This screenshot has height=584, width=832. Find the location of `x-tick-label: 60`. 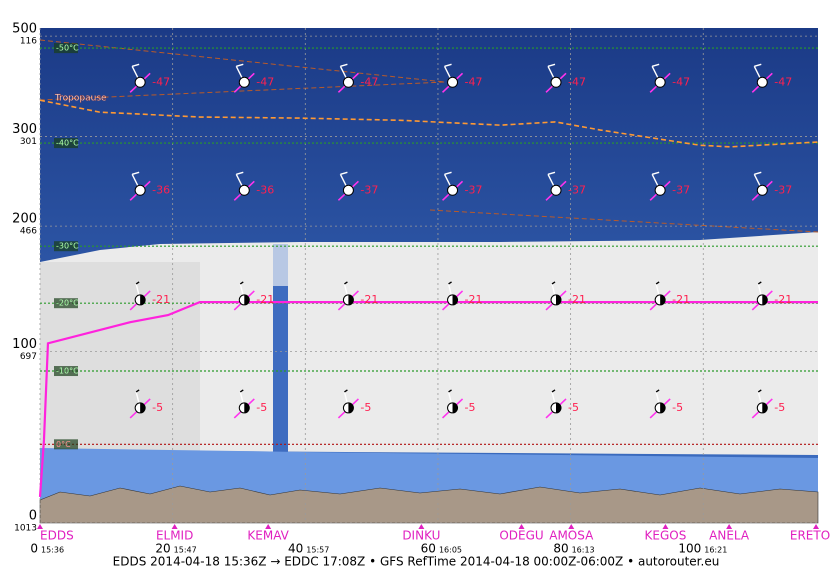

x-tick-label: 60 is located at coordinates (428, 549).